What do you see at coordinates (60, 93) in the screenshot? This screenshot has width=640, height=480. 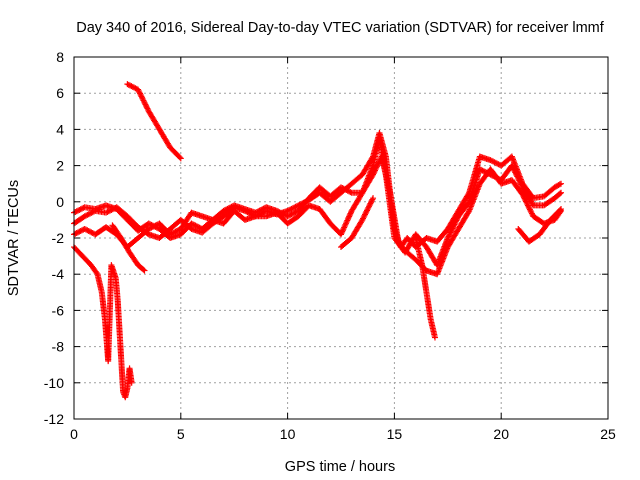 I see `y-tick-label: 6` at bounding box center [60, 93].